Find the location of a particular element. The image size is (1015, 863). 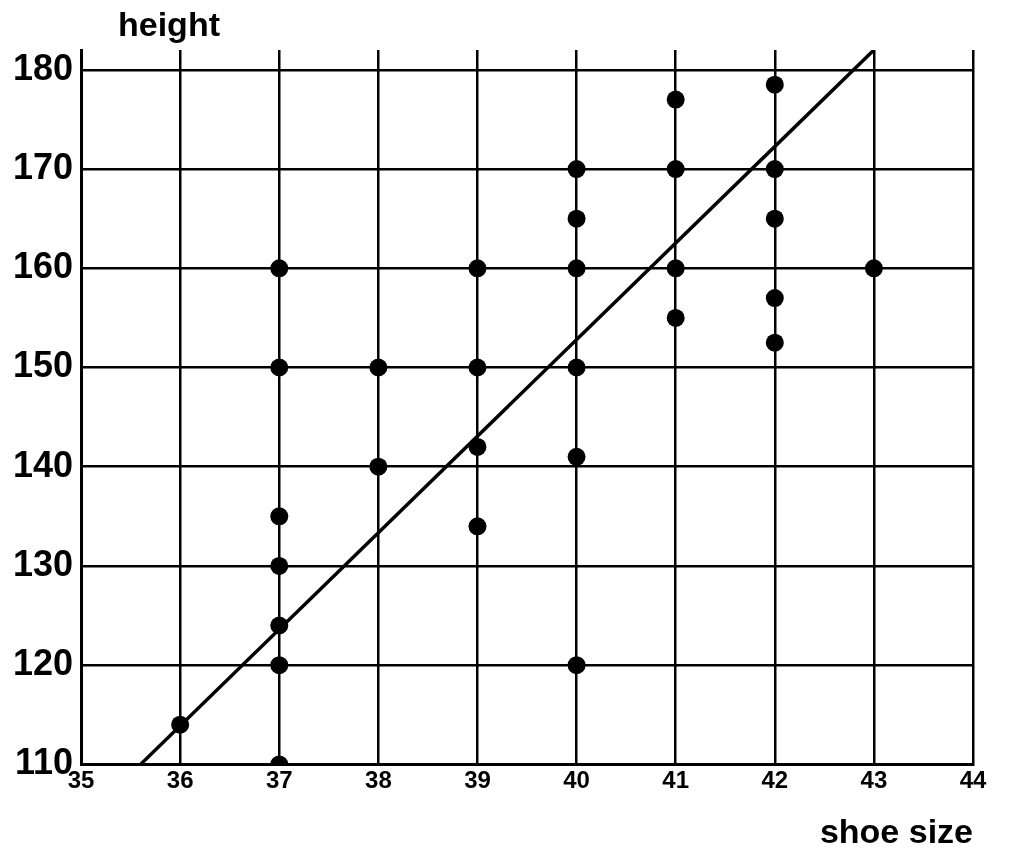

y-axis-title: height is located at coordinates (169, 24).